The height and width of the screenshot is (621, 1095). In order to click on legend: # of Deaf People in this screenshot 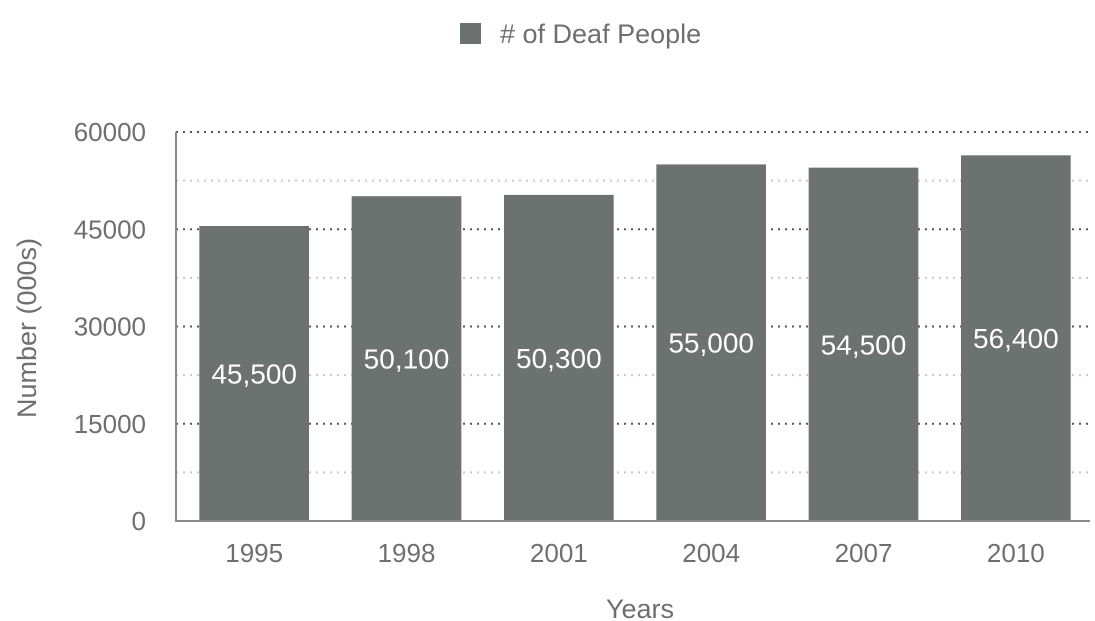, I will do `click(580, 34)`.